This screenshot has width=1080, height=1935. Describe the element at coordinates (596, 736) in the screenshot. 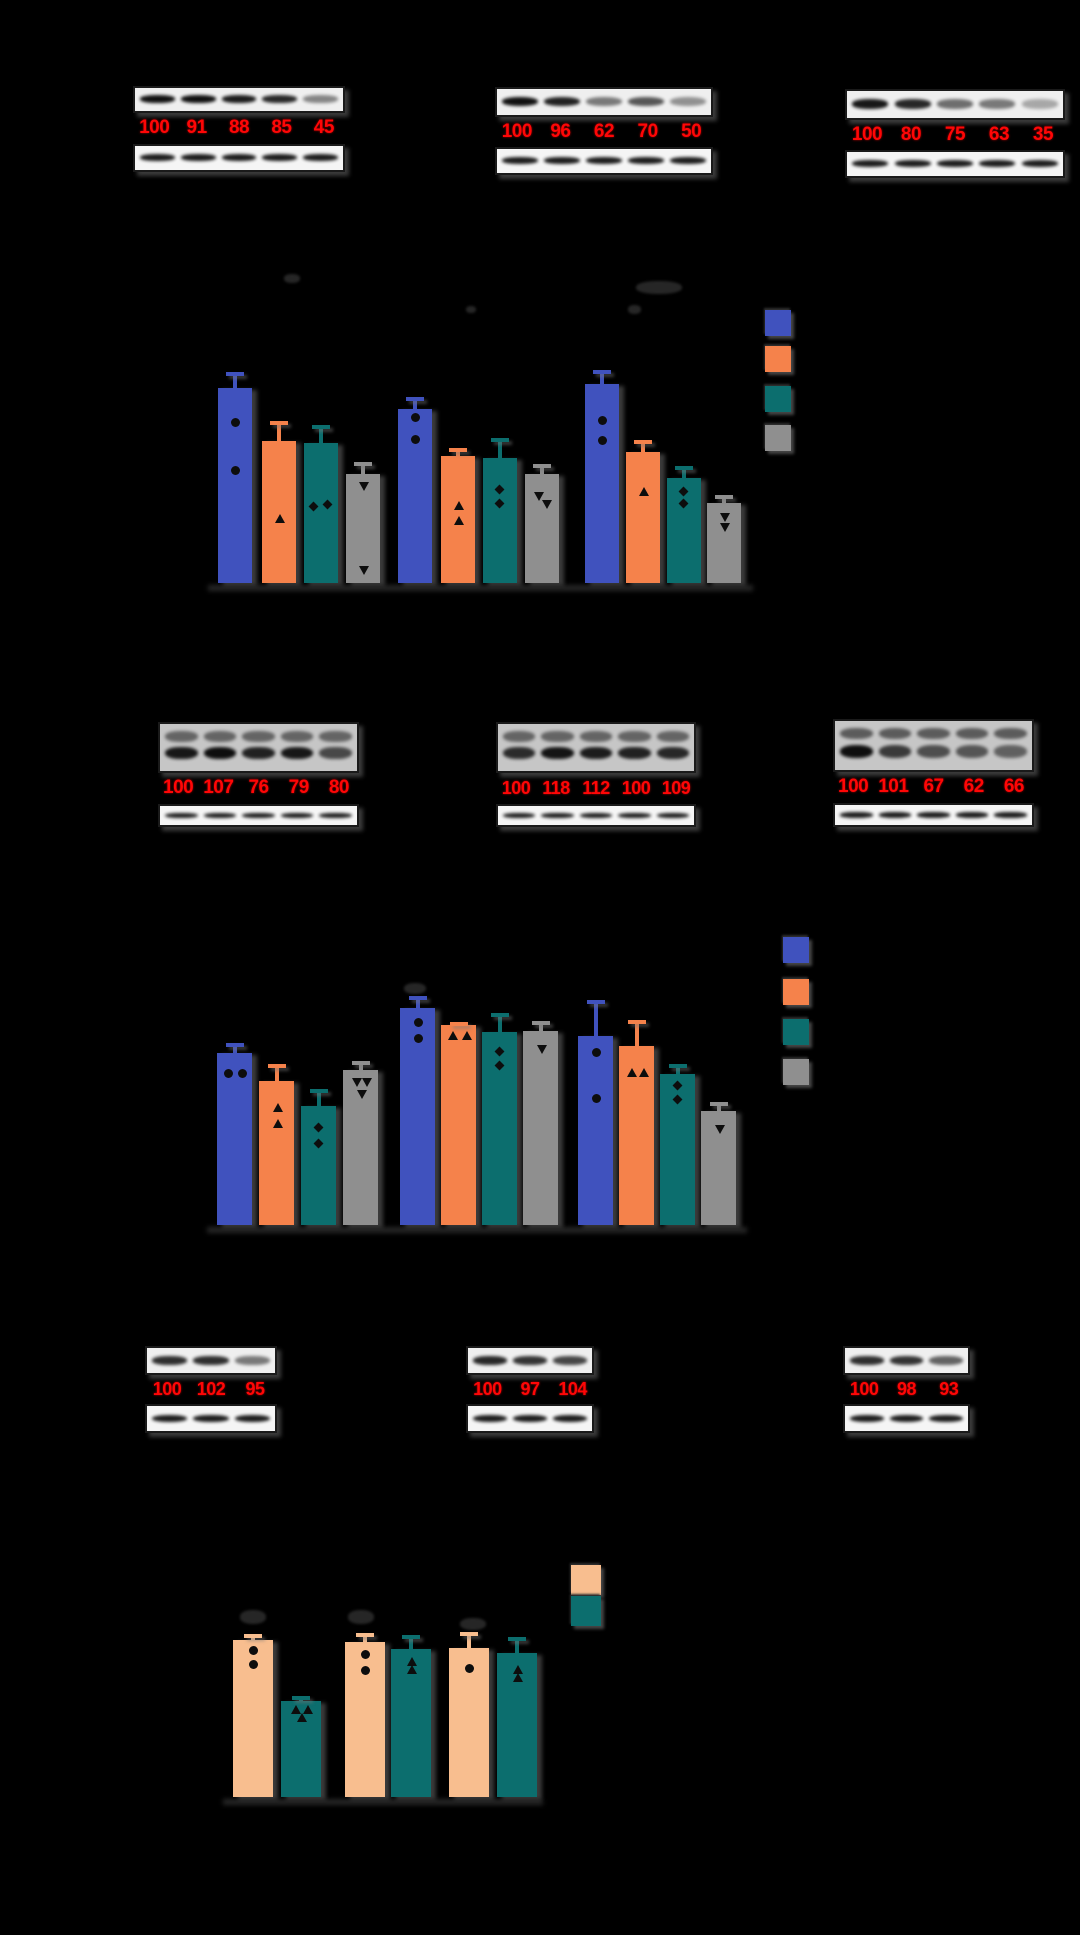

I see `protein-band-upper` at that location.